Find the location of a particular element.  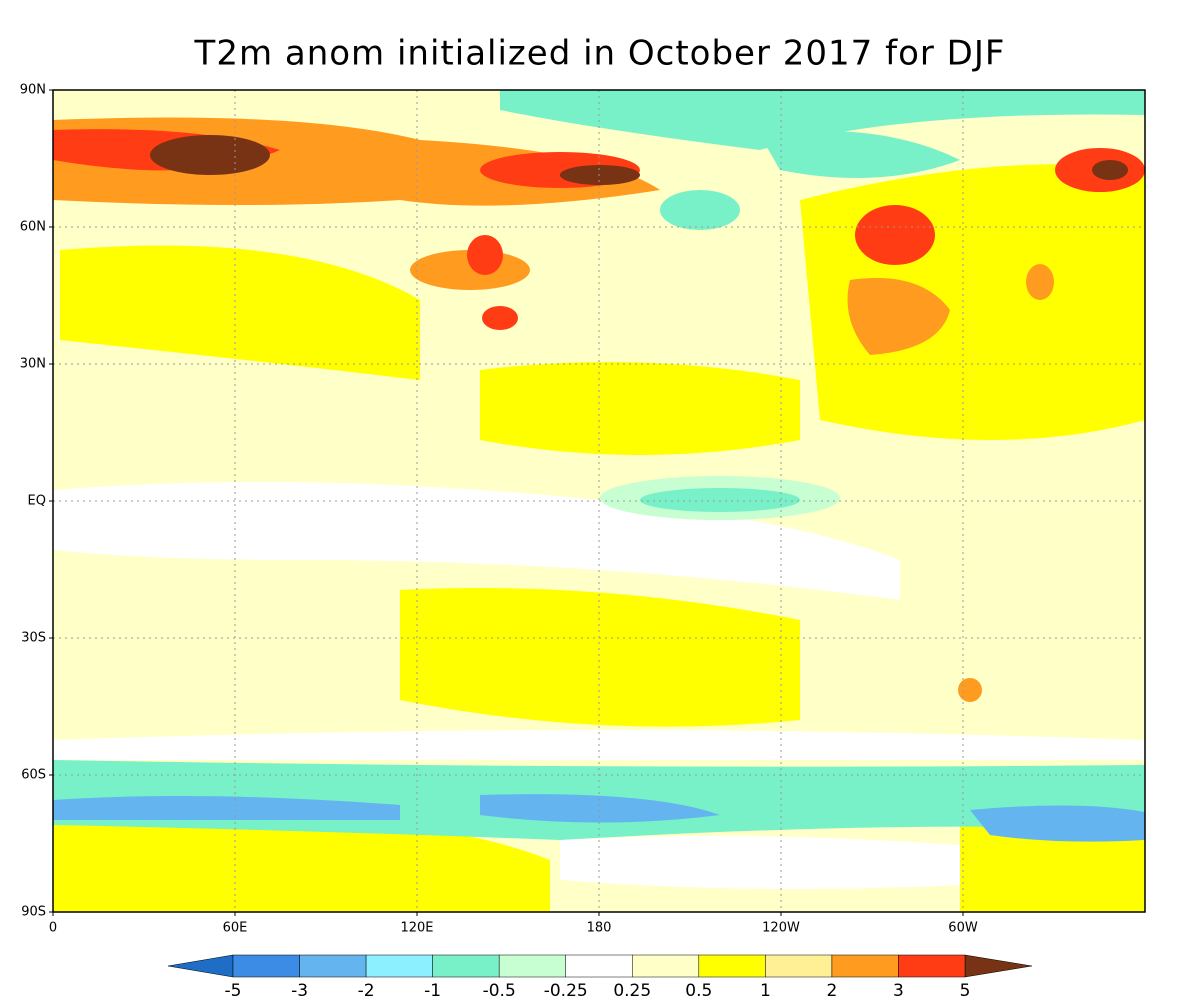

colorbar-label: 0.25 is located at coordinates (632, 990).